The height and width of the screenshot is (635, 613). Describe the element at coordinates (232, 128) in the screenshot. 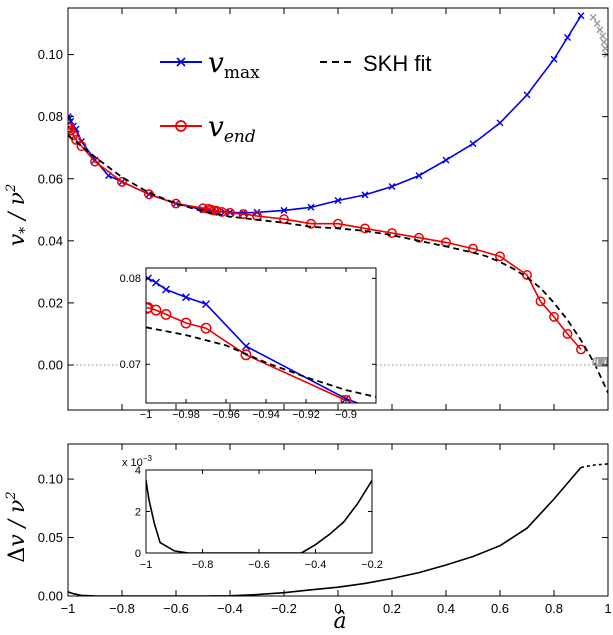

I see `legend-vend-label: vend` at that location.